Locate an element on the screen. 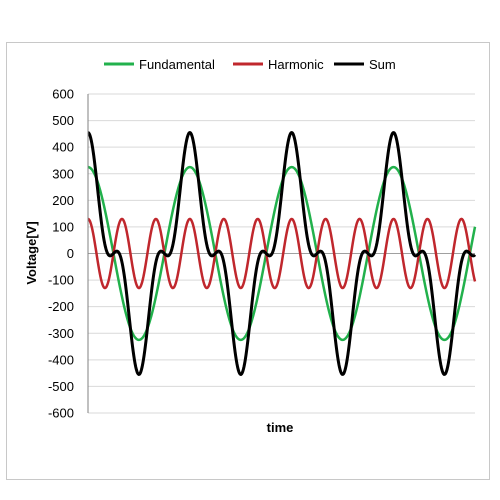 This screenshot has width=500, height=500. series-harmonic-line is located at coordinates (282, 253).